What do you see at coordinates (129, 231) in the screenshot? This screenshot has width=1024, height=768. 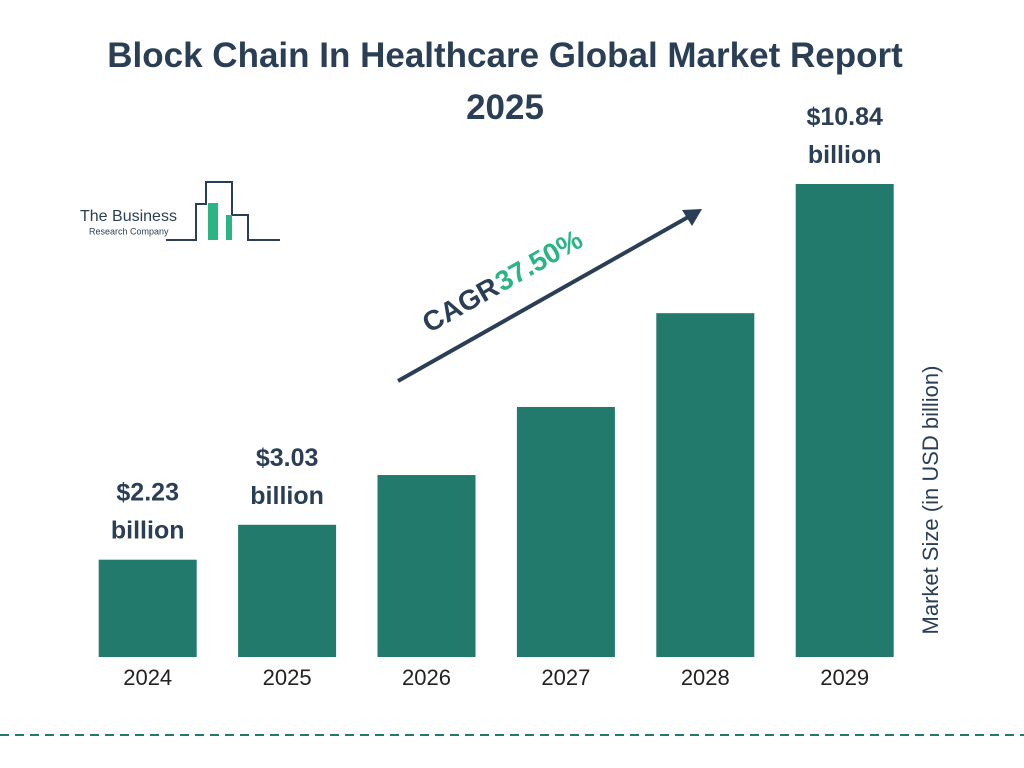 I see `logo-text: Research Company` at bounding box center [129, 231].